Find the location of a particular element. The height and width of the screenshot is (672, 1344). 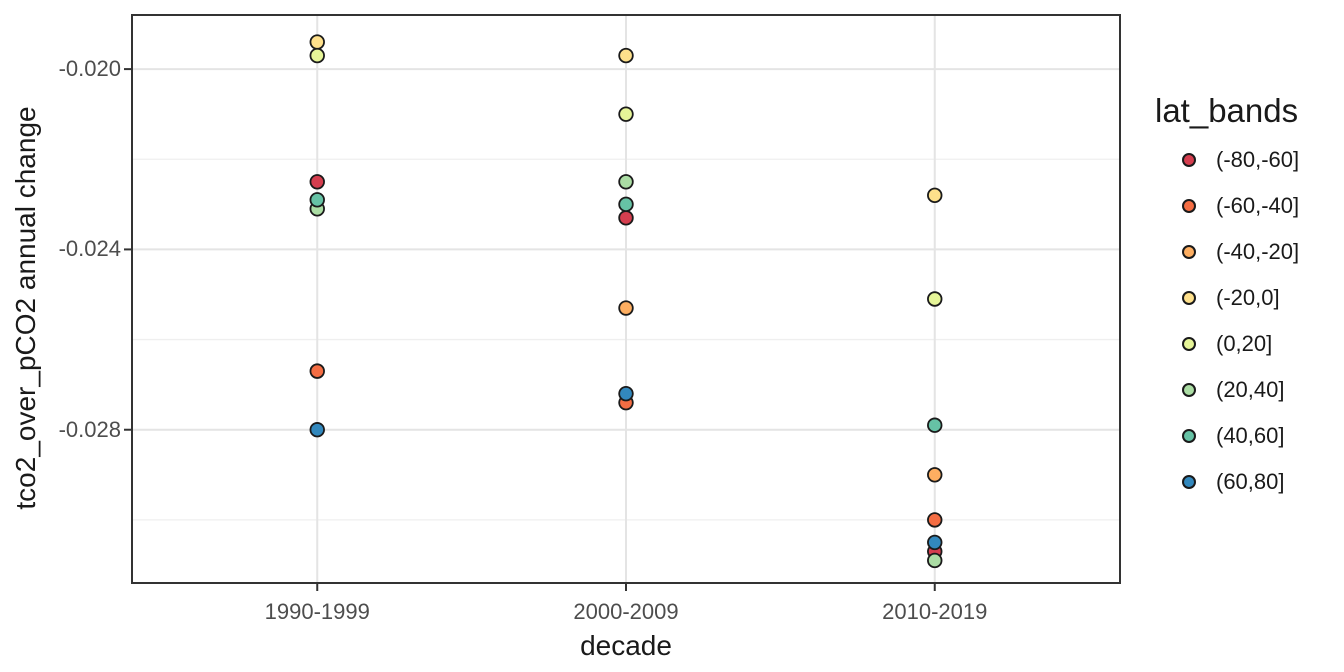

legend-label: (20,40] is located at coordinates (1250, 389).